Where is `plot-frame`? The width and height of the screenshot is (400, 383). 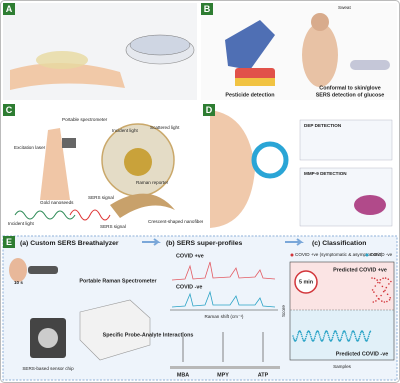
plot-frame is located at coordinates (342, 311).